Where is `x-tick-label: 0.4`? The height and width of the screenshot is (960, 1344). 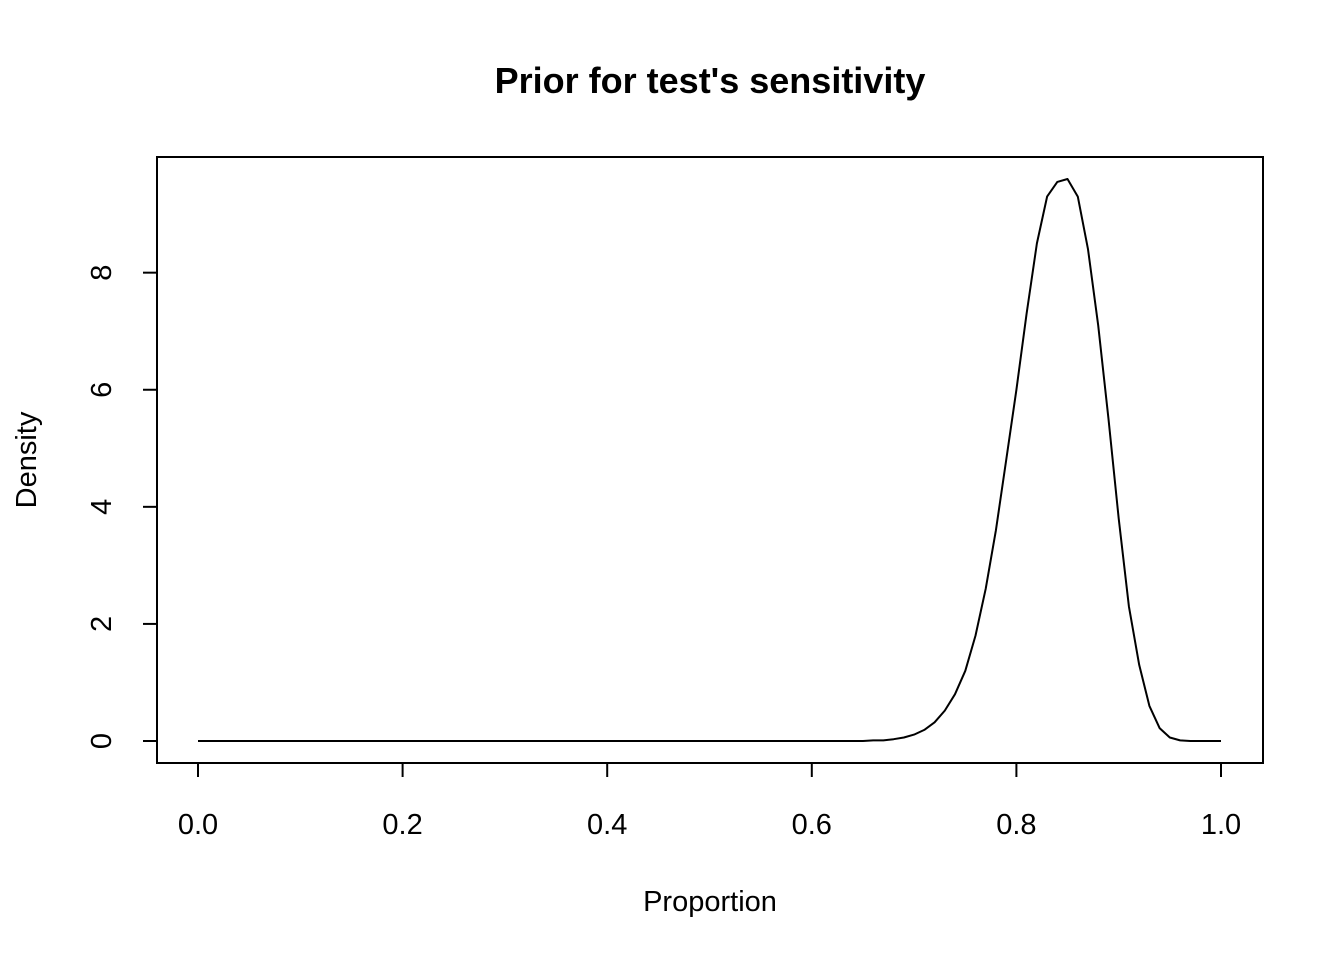 x-tick-label: 0.4 is located at coordinates (607, 825).